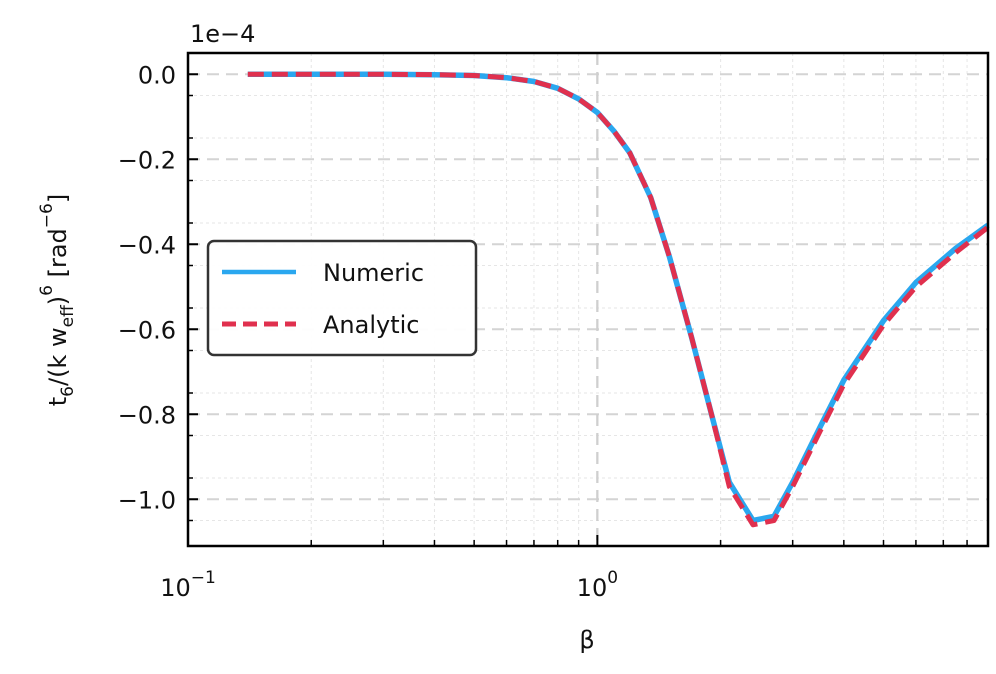 The image size is (996, 674). I want to click on x-tick-label: 10⁰, so click(597, 585).